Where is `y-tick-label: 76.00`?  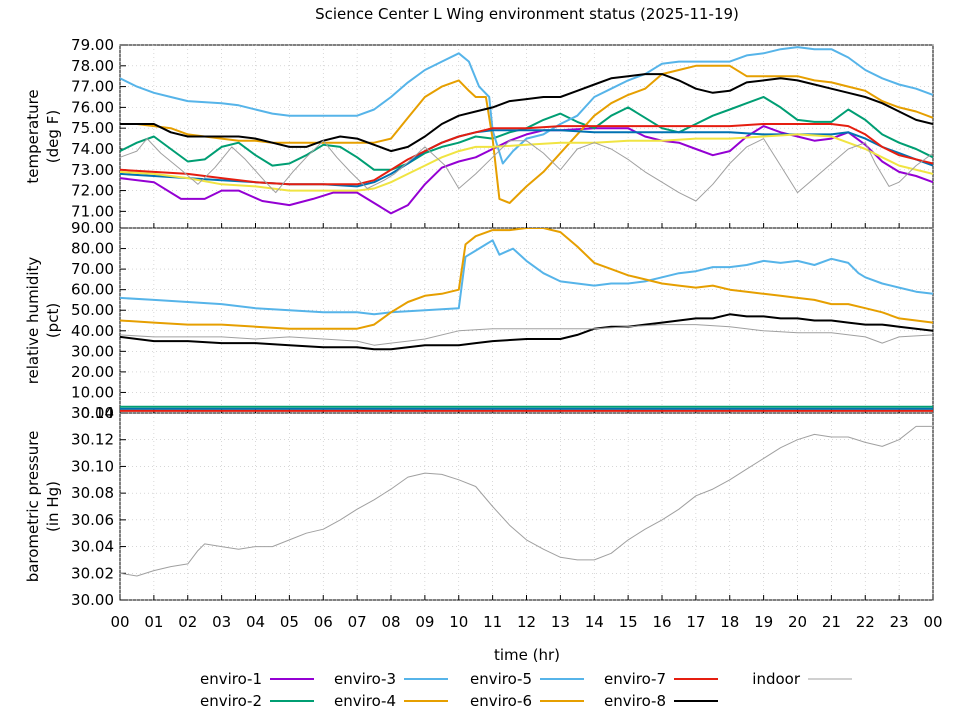 y-tick-label: 76.00 is located at coordinates (92, 107).